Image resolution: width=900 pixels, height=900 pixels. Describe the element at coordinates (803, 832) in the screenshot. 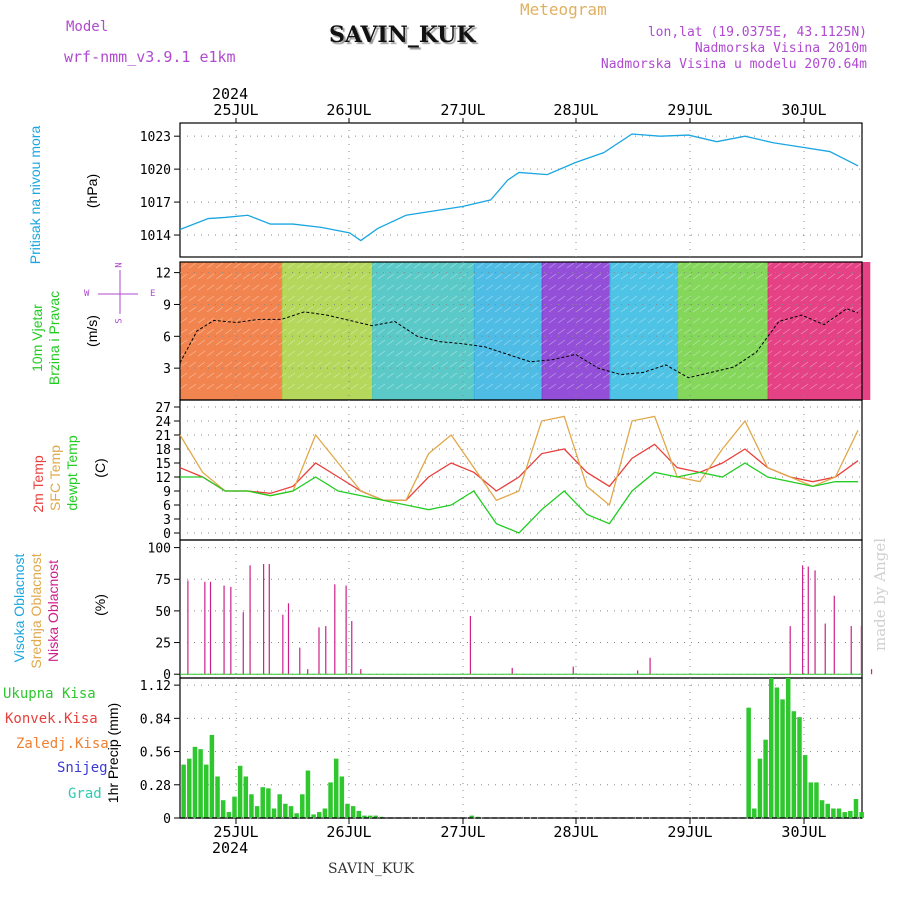

I see `day-label-bottom: 30JUL` at that location.